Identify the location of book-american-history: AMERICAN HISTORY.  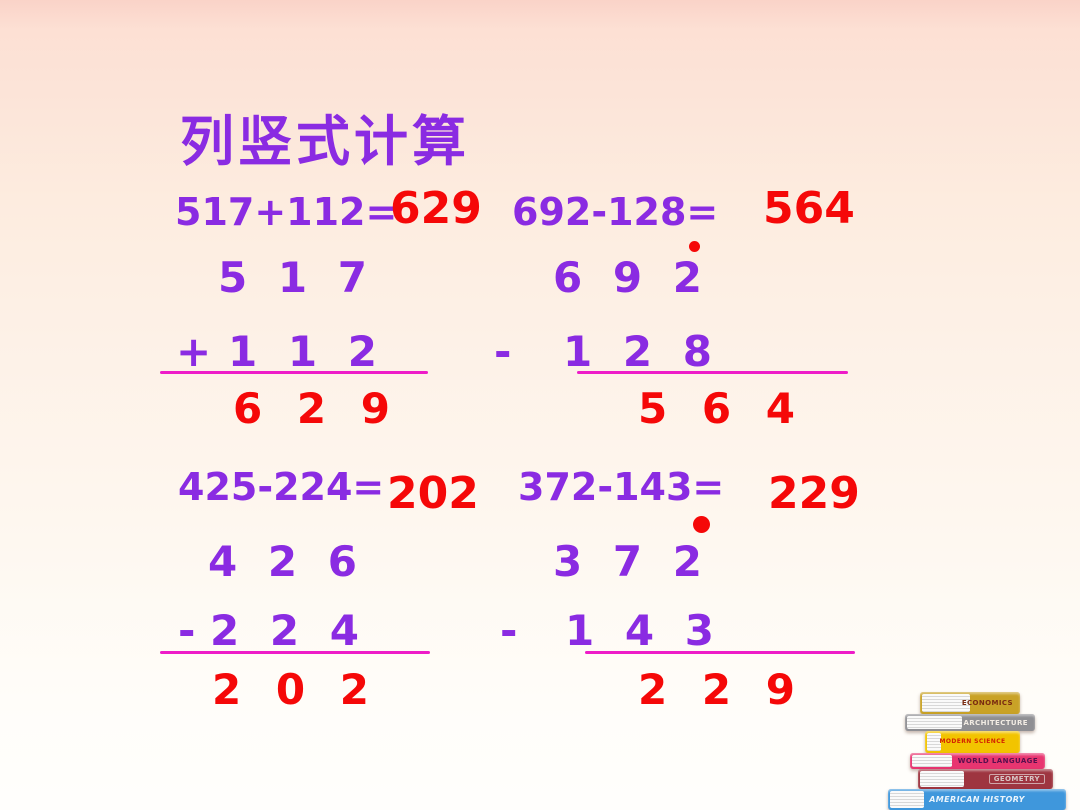
(977, 799).